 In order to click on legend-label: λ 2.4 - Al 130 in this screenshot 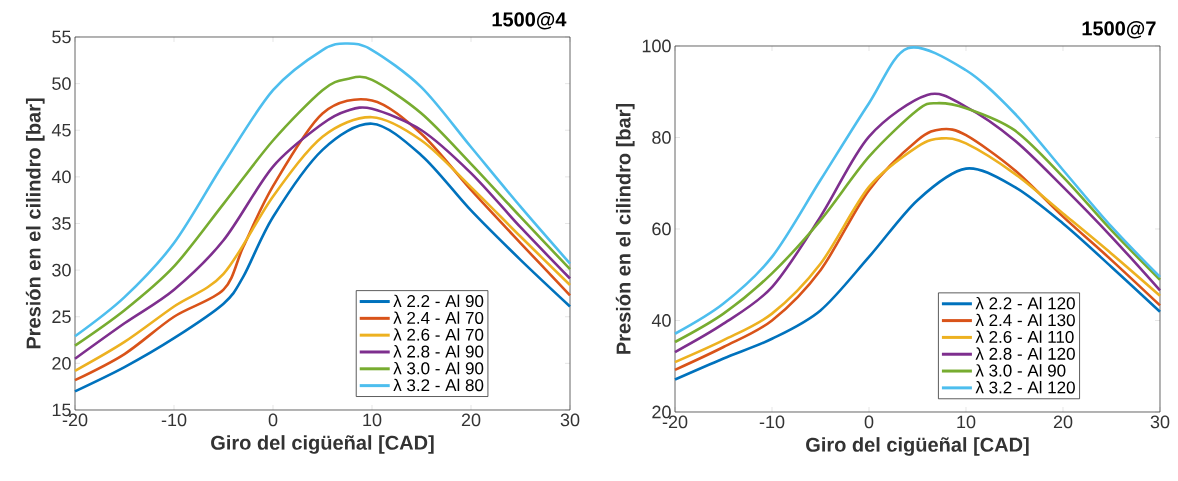, I will do `click(1025, 320)`.